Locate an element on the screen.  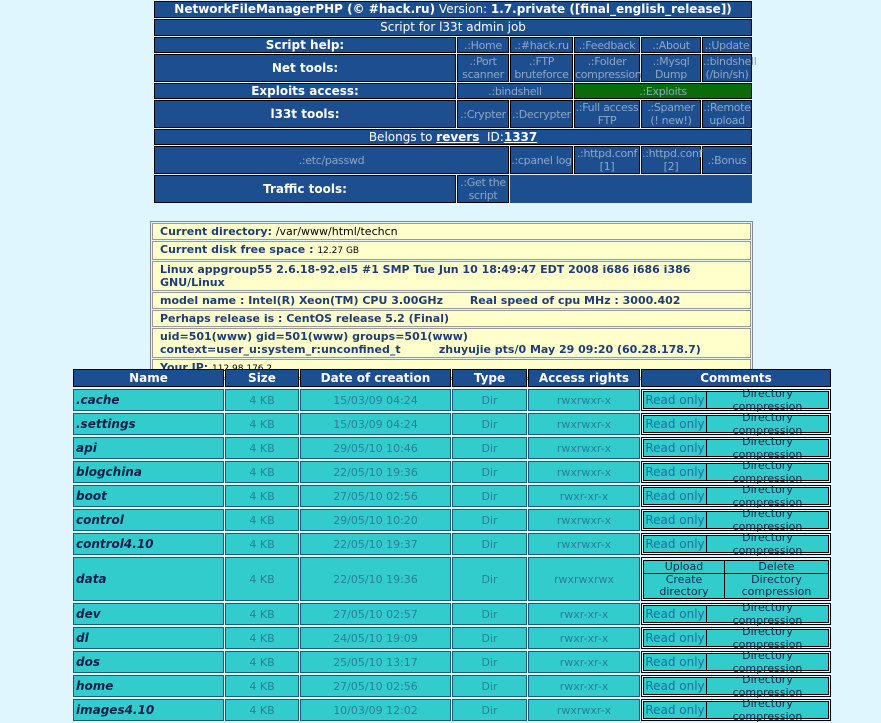
link-bindshell: .:bindshell is located at coordinates (515, 91).